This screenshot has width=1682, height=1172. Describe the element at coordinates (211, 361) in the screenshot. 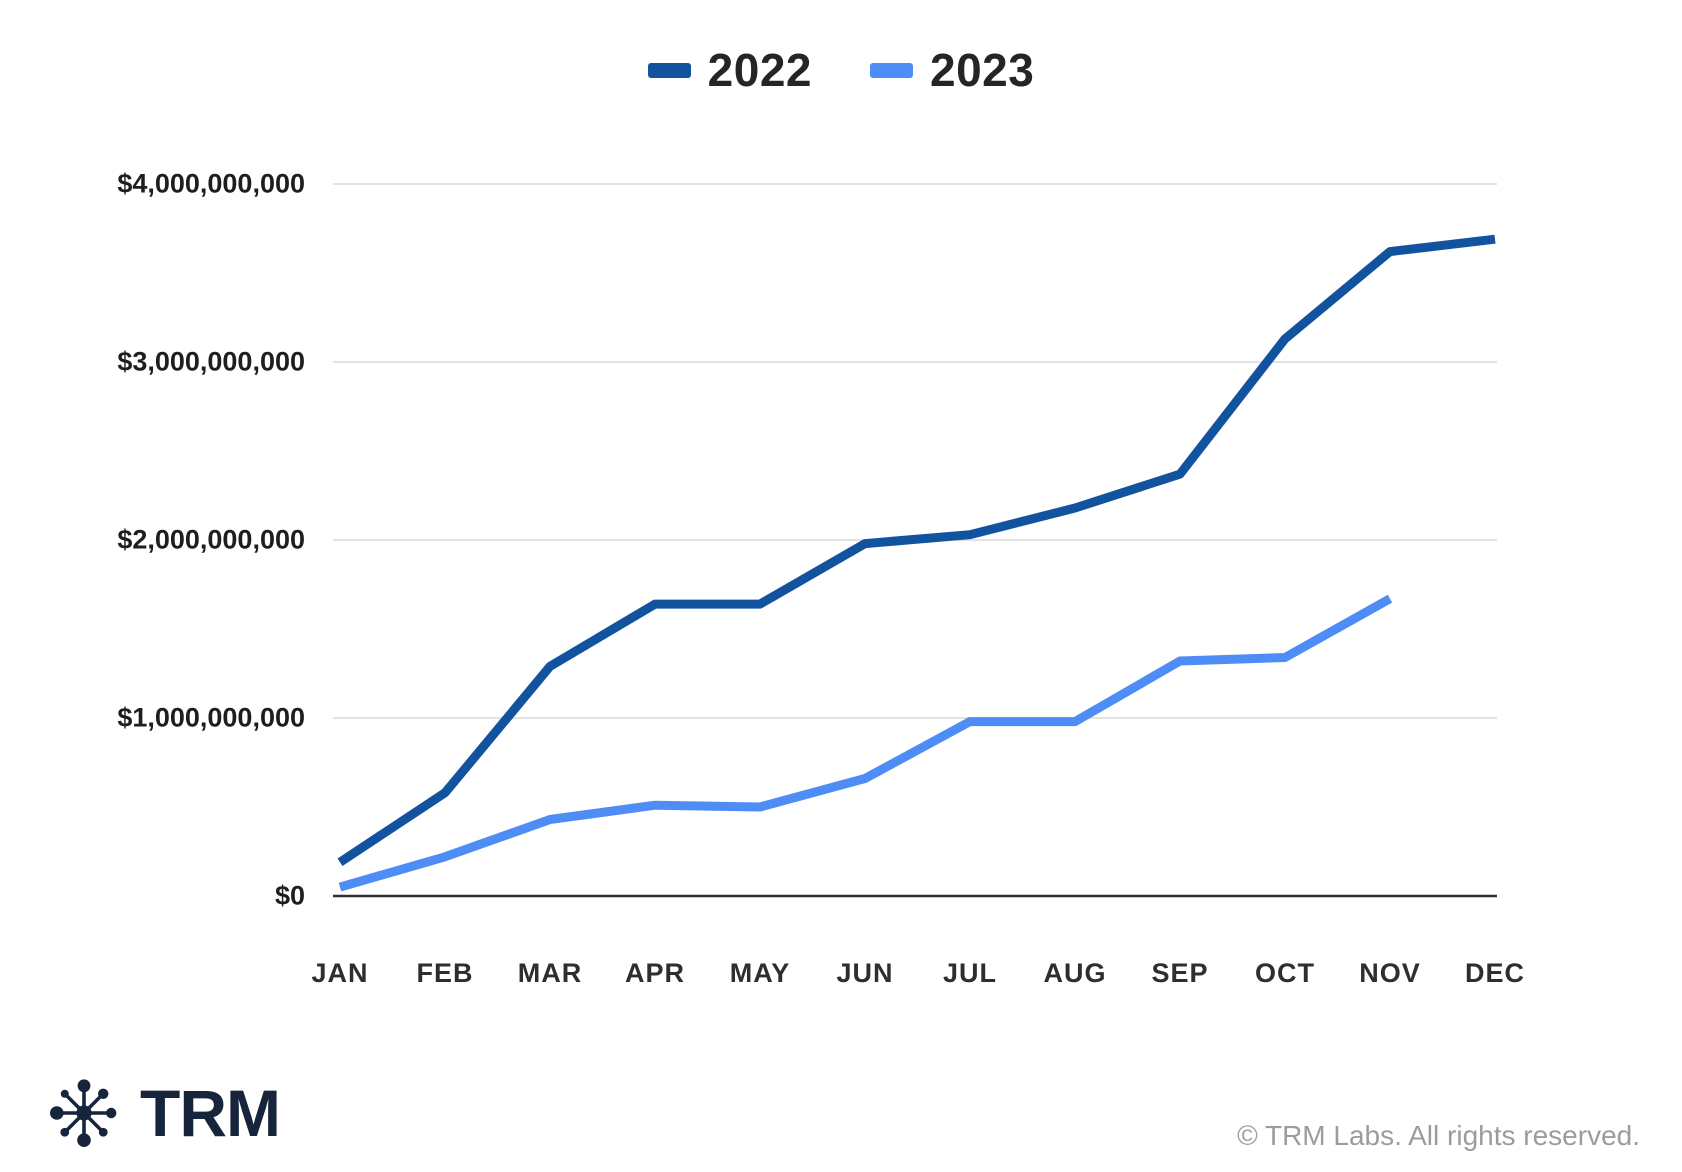

I see `y-axis-label: $3,000,000,000` at that location.